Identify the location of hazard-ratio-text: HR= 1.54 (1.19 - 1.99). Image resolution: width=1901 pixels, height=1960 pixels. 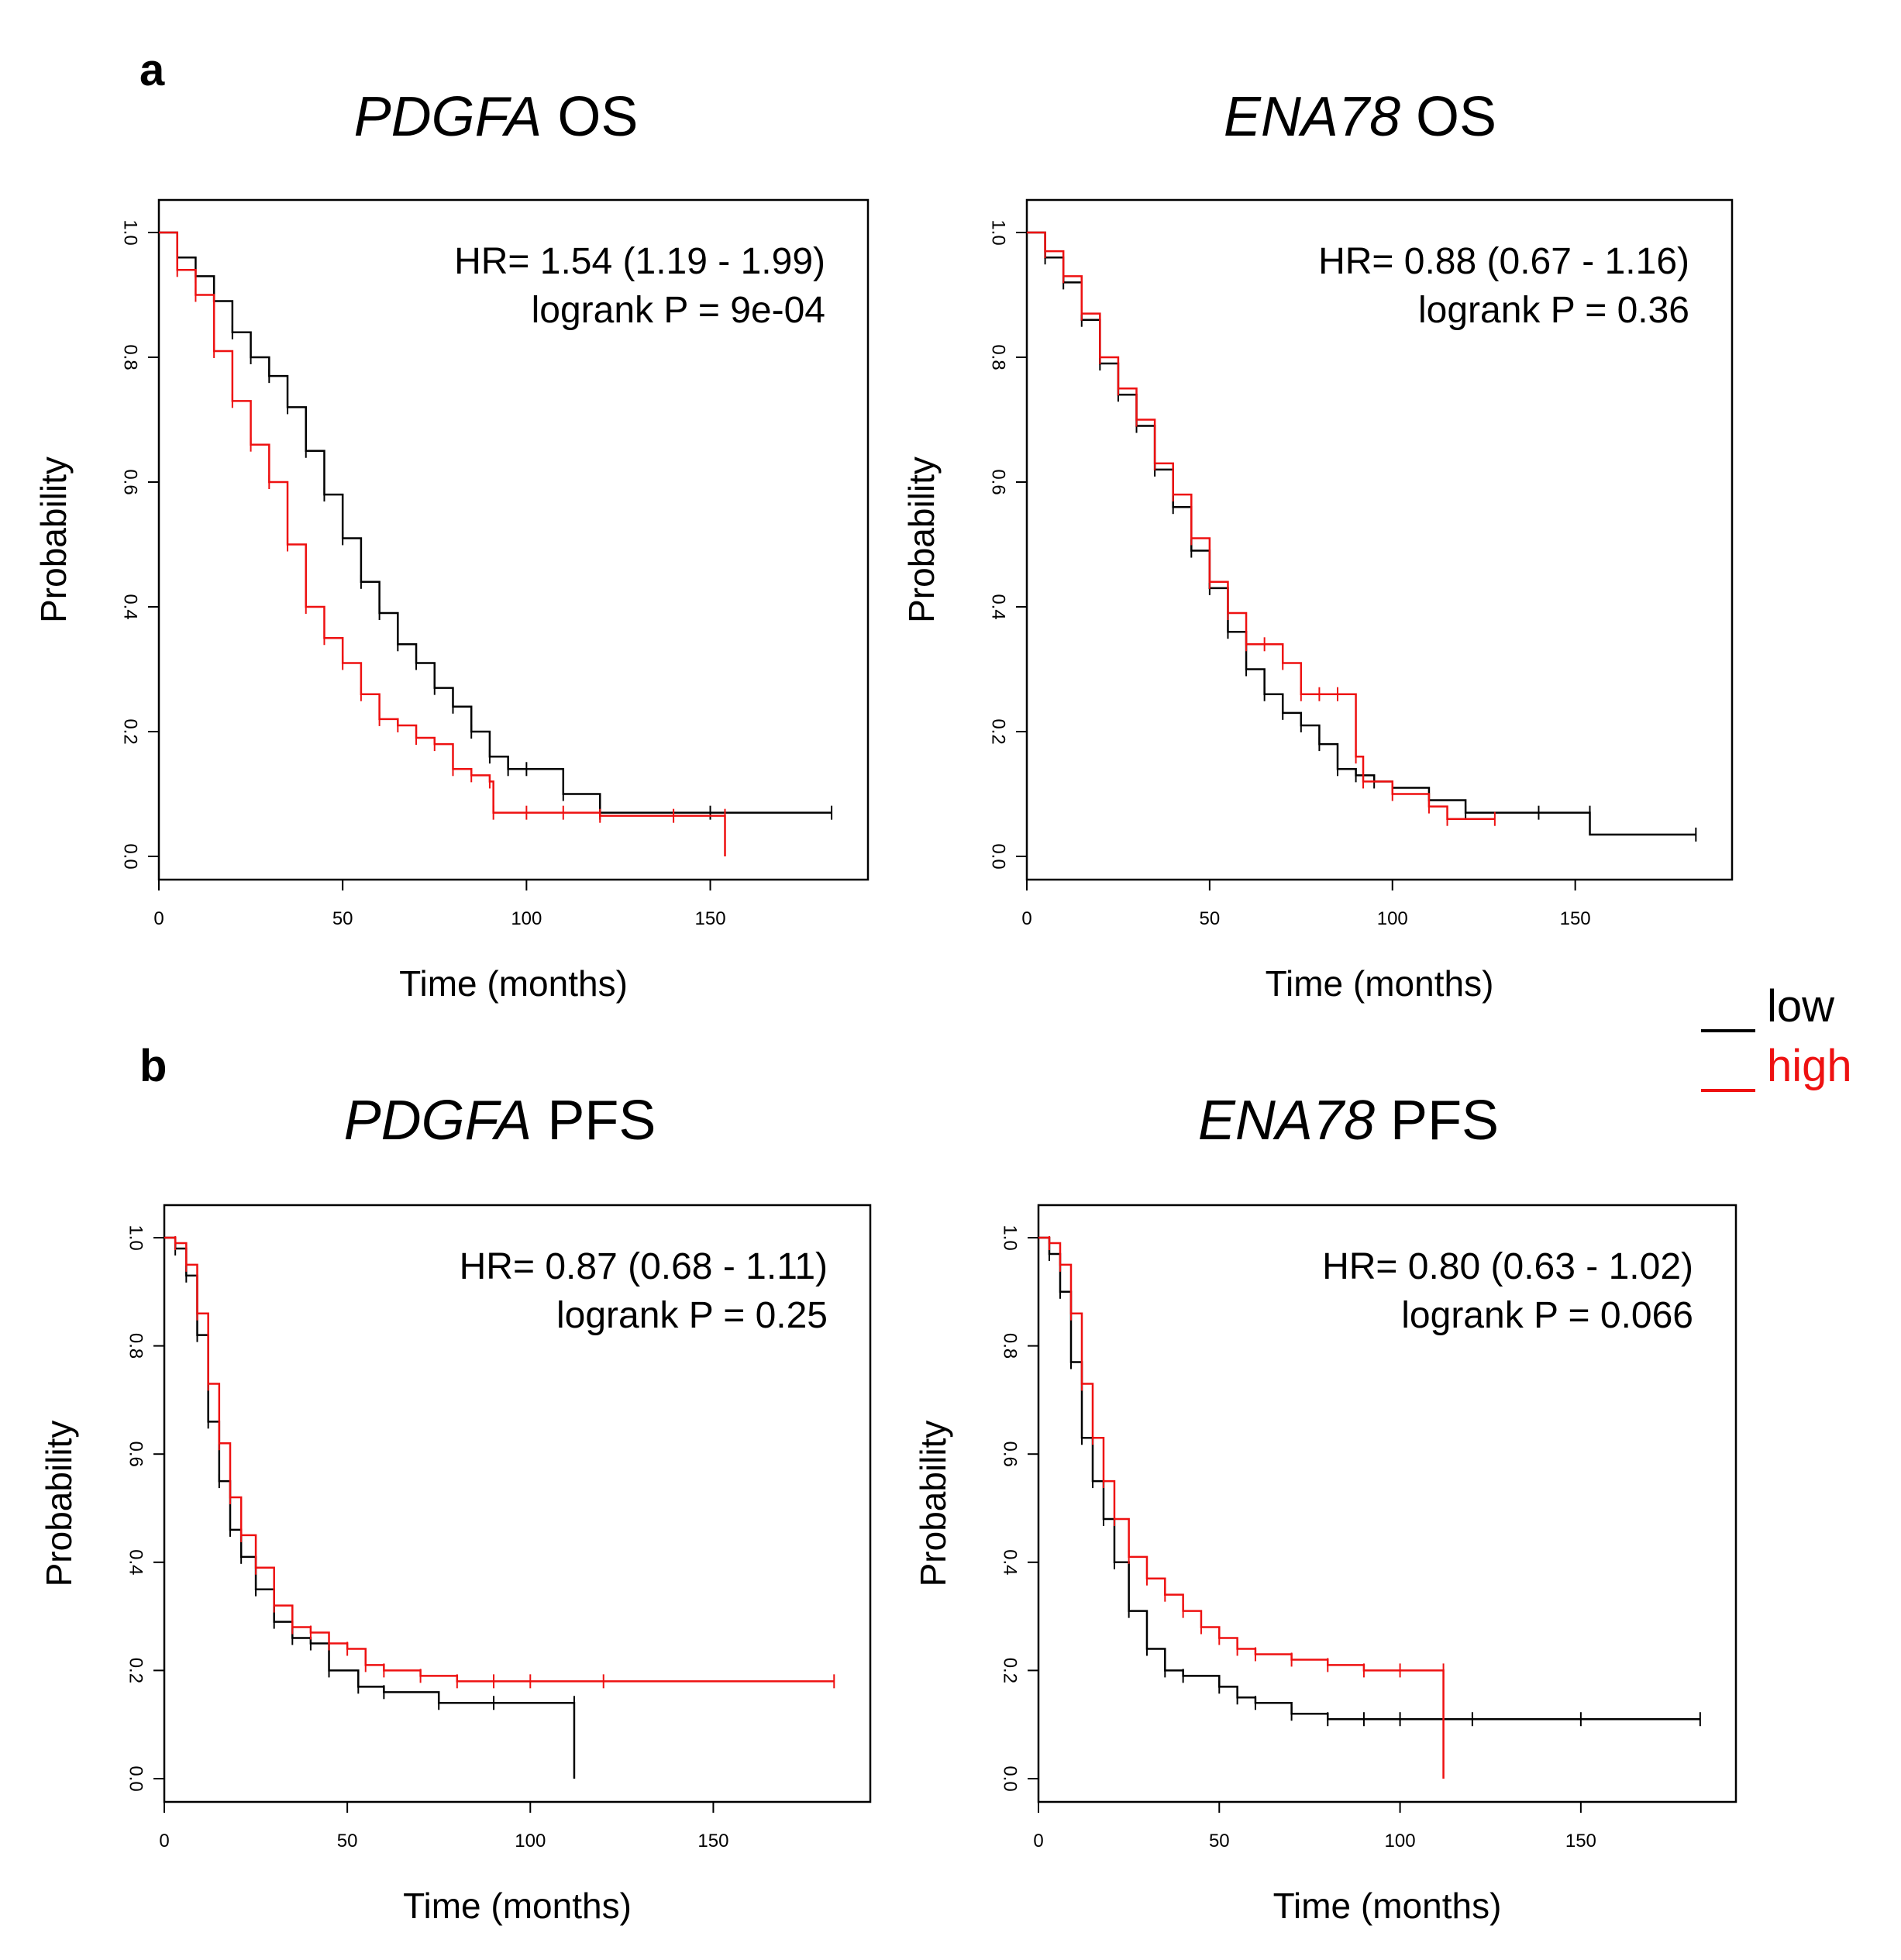
(639, 261).